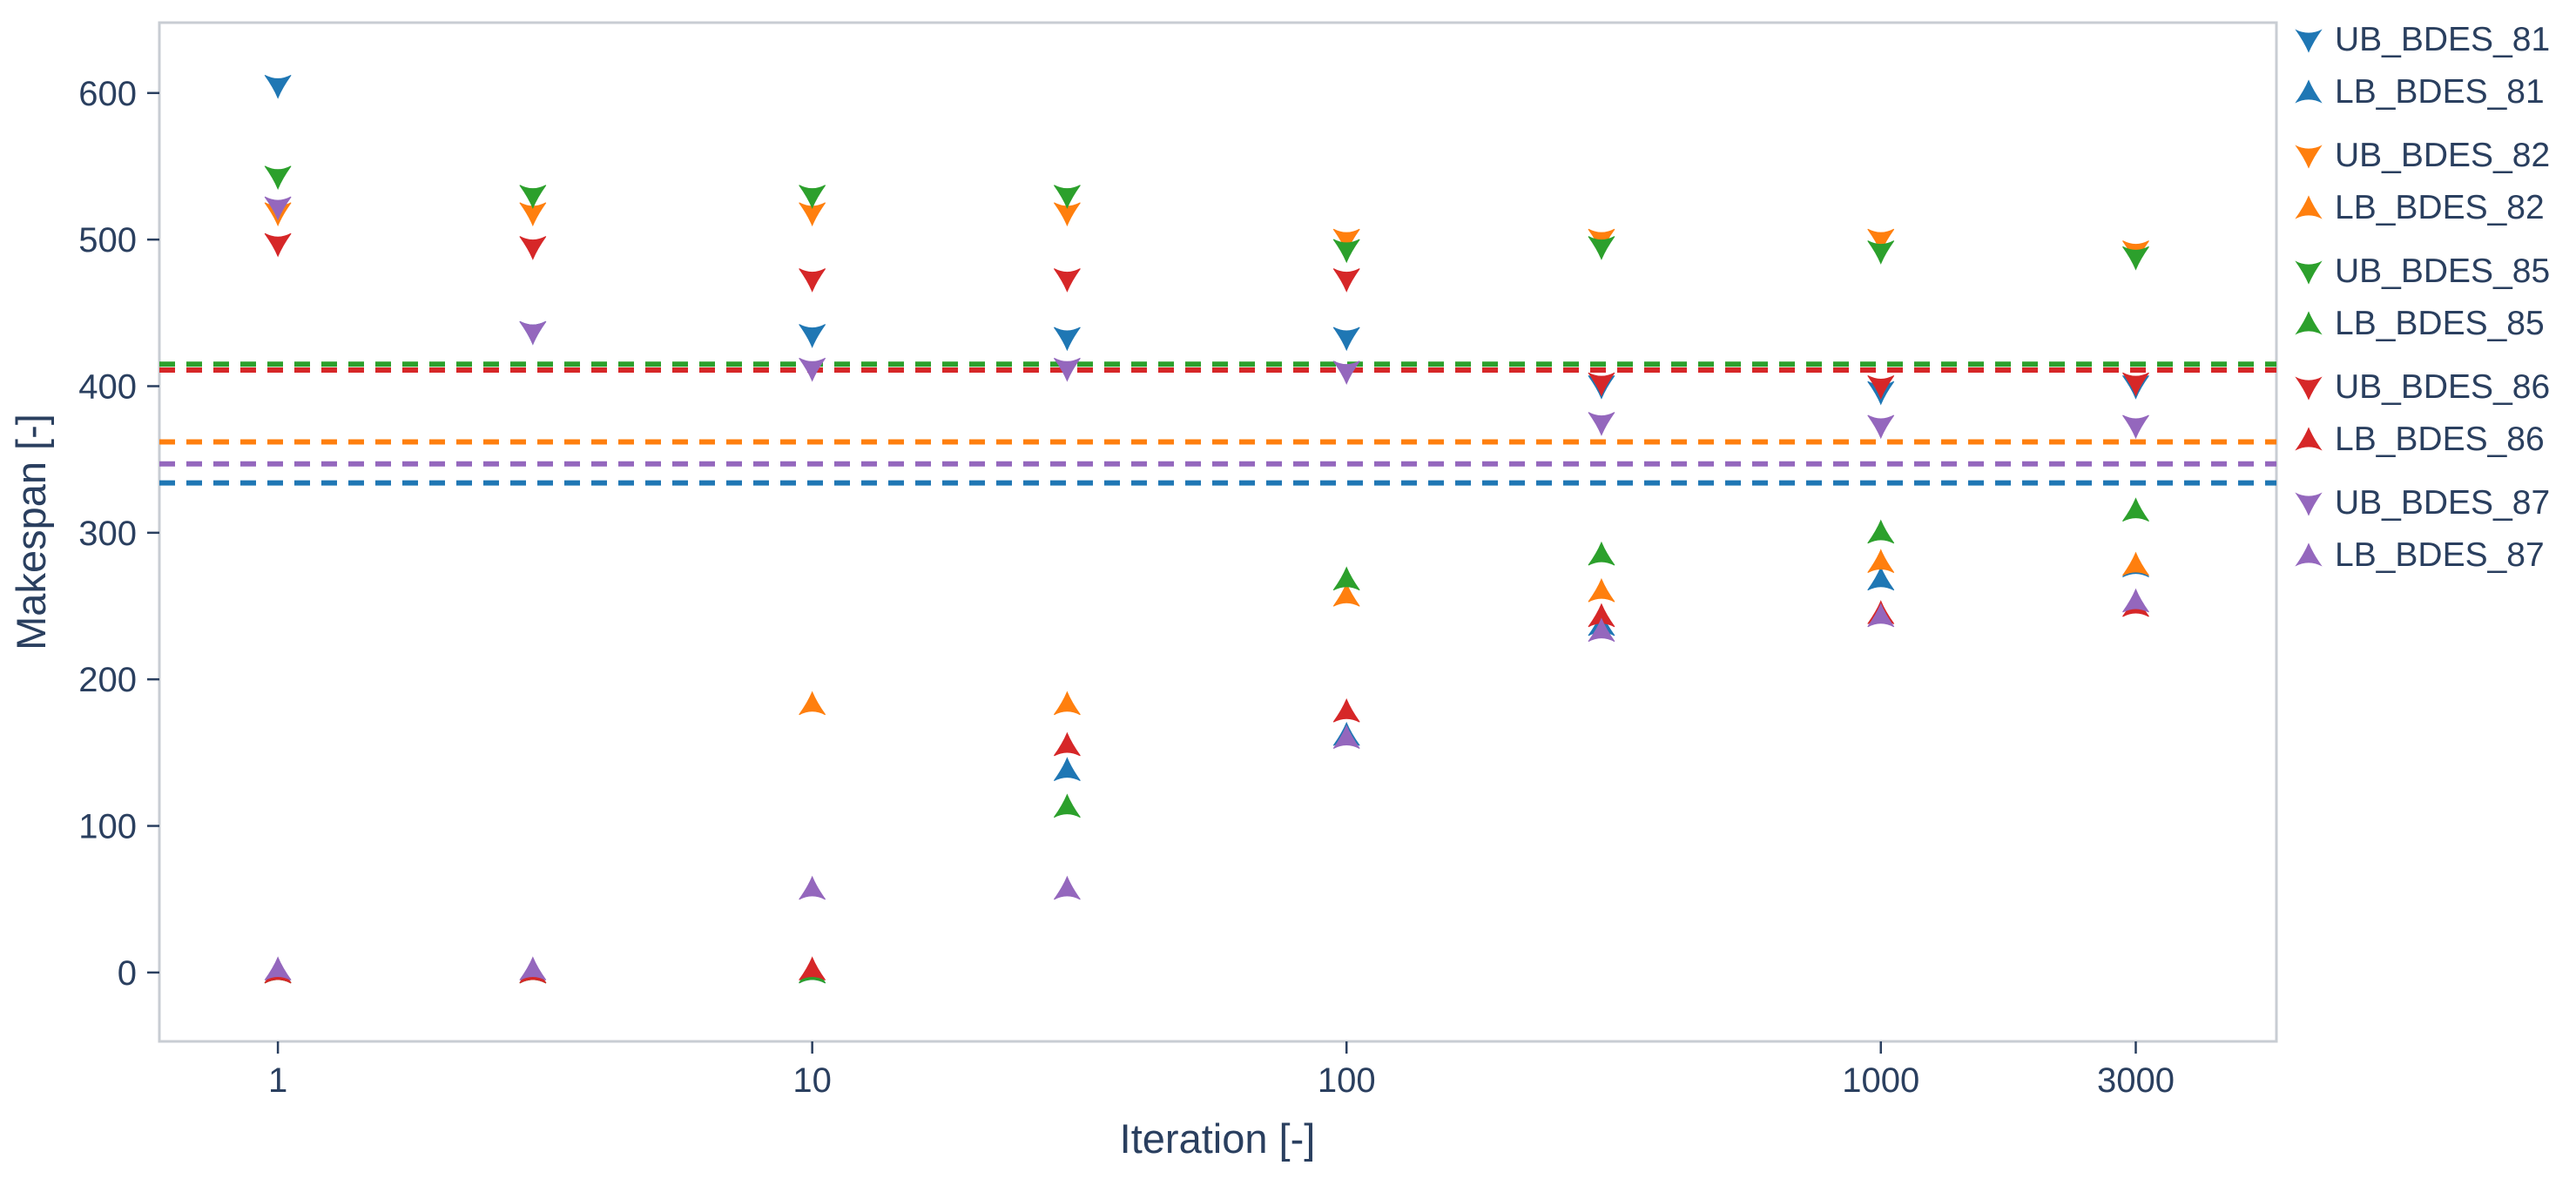  I want to click on legend-item-ub-bdes-81: UB_BDES_81, so click(2419, 40).